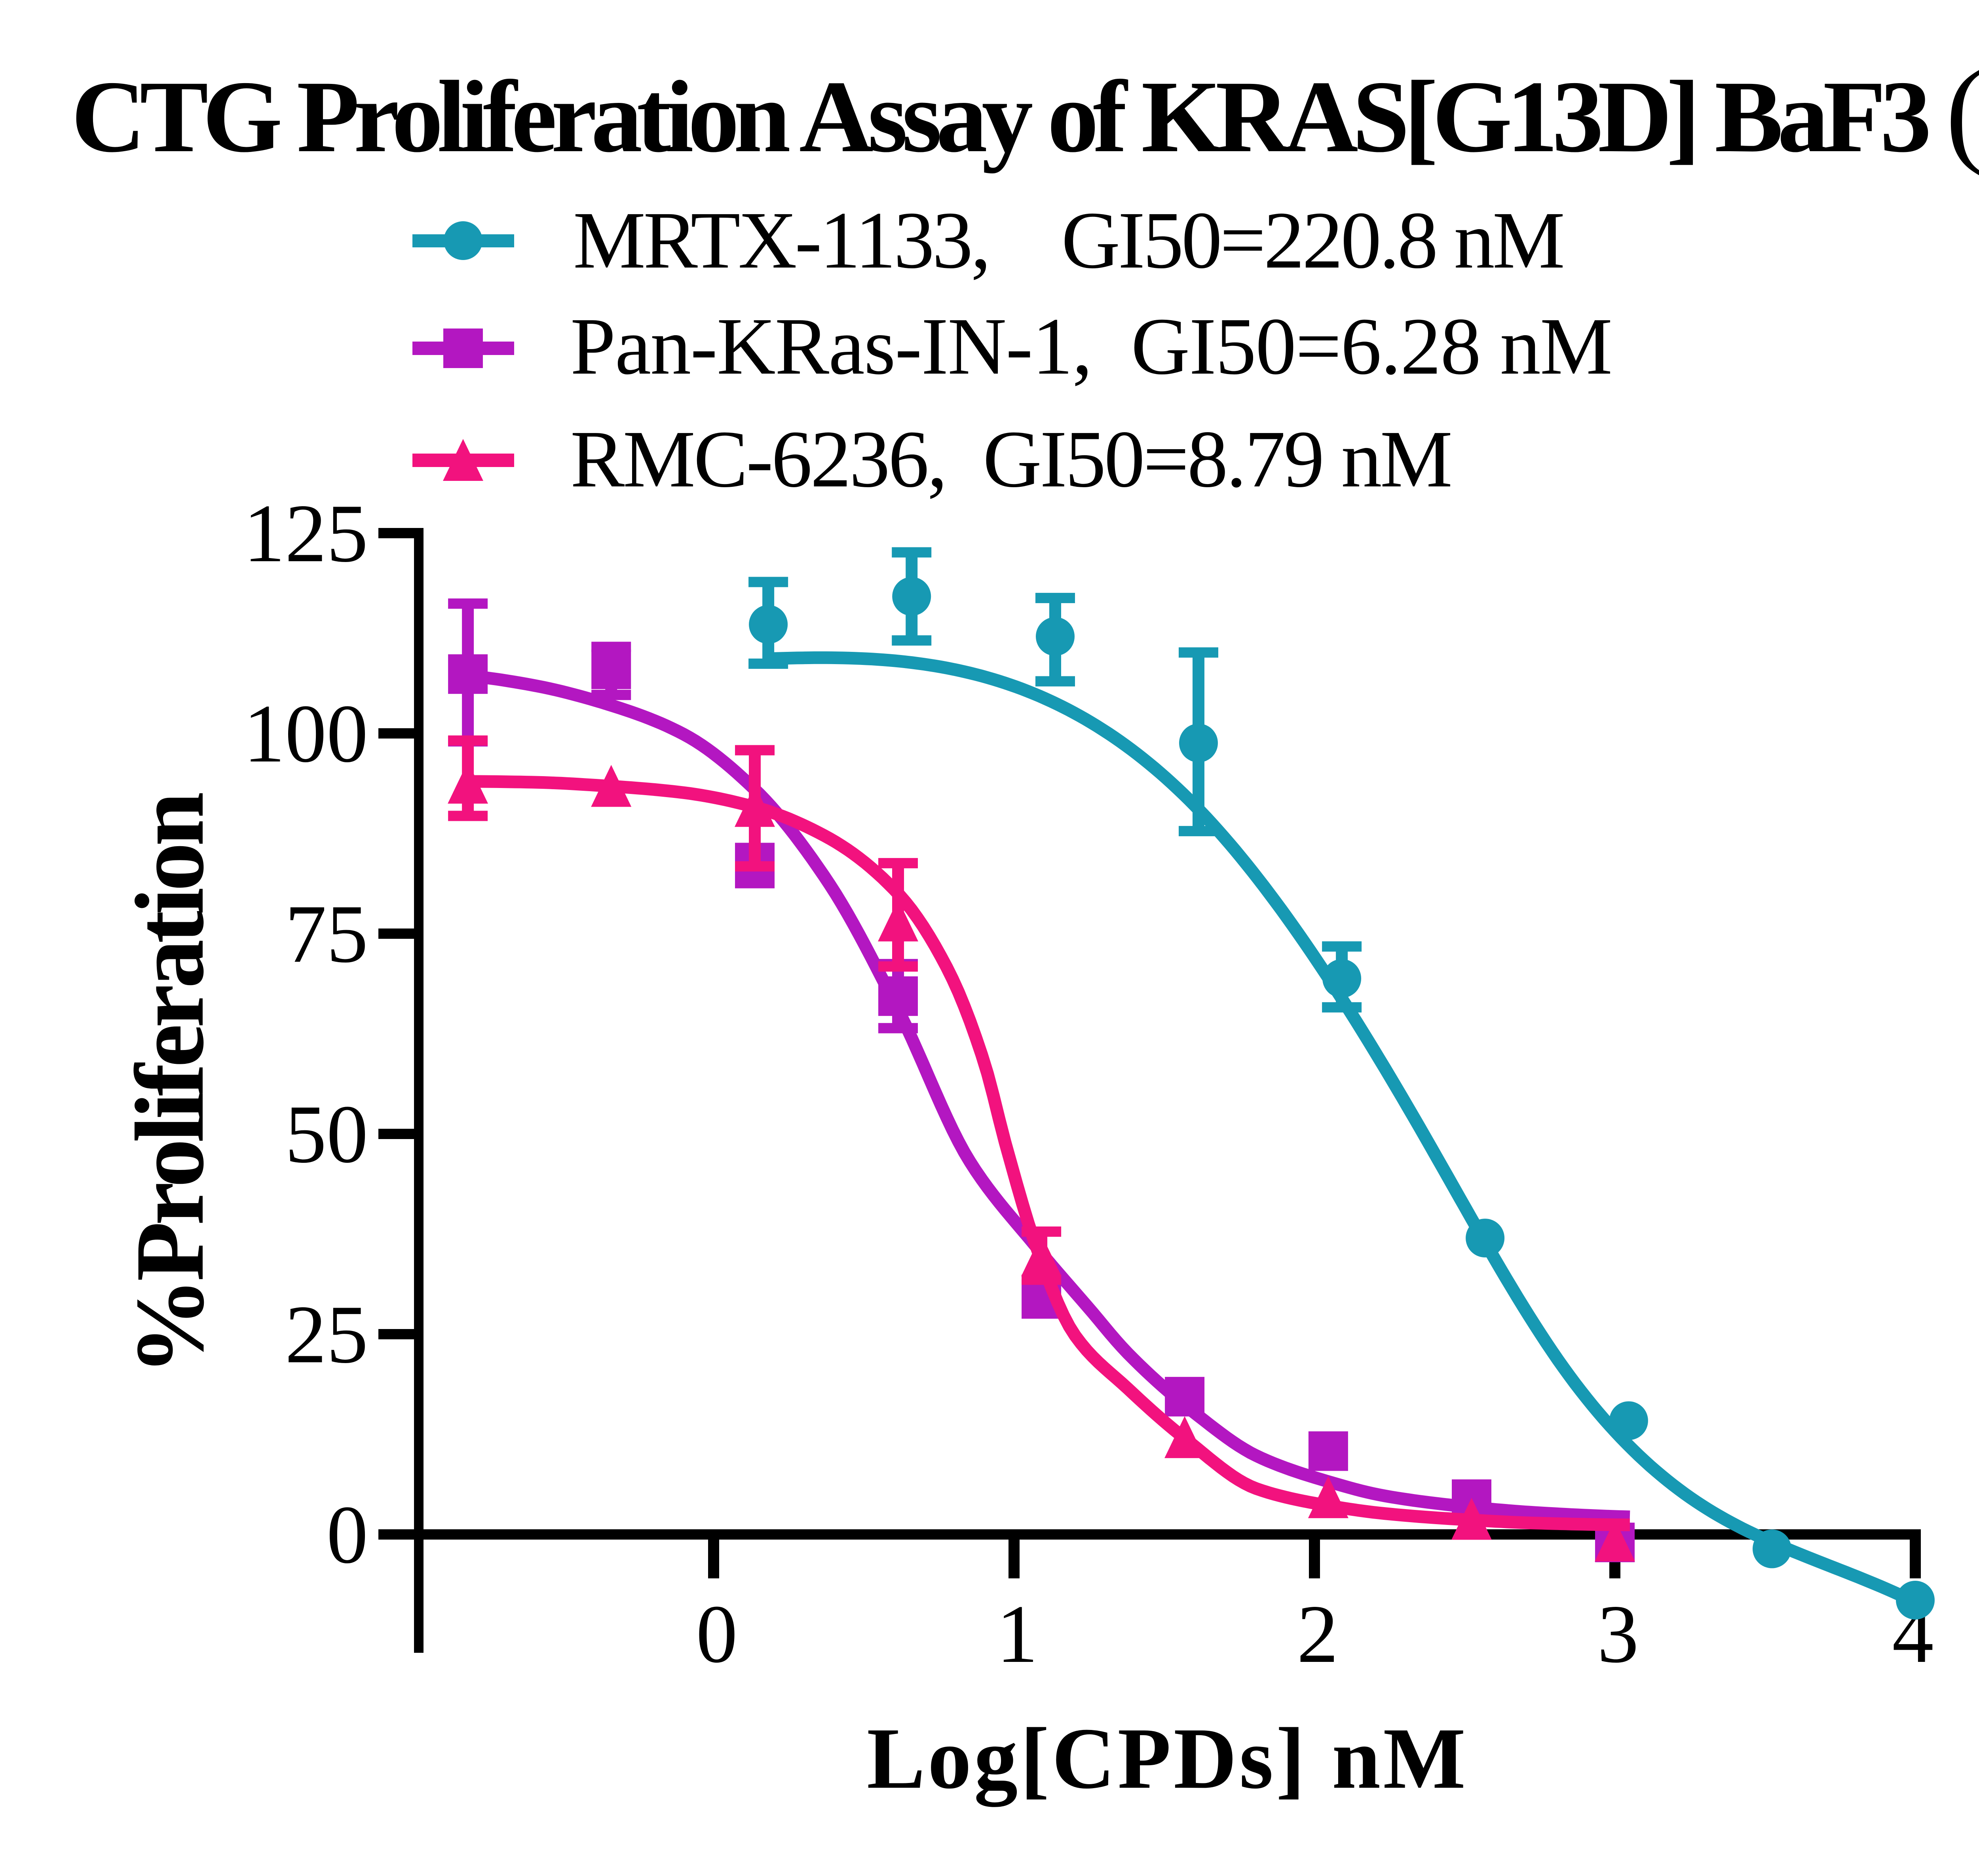 Image resolution: width=1979 pixels, height=1876 pixels. Describe the element at coordinates (1017, 1634) in the screenshot. I see `svg-text: 1` at that location.